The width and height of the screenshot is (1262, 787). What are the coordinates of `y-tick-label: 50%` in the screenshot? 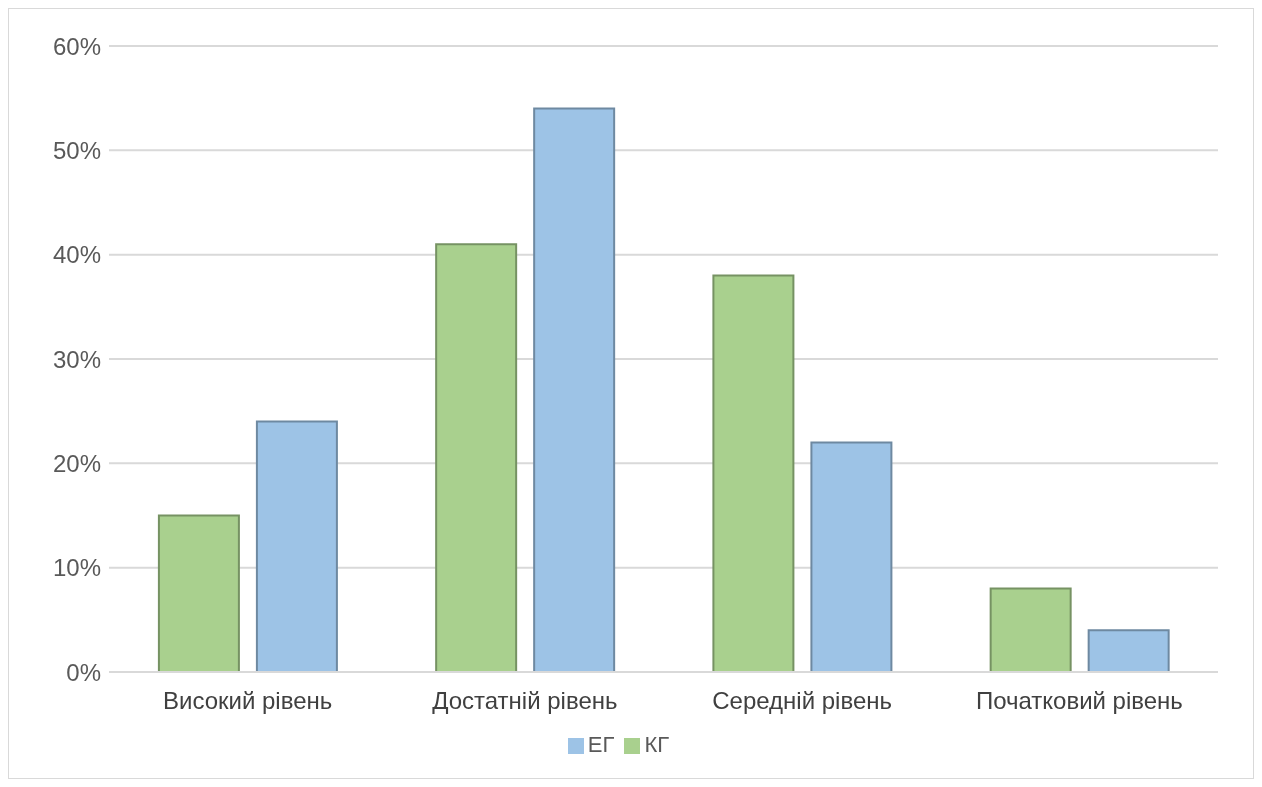 It's located at (76, 150).